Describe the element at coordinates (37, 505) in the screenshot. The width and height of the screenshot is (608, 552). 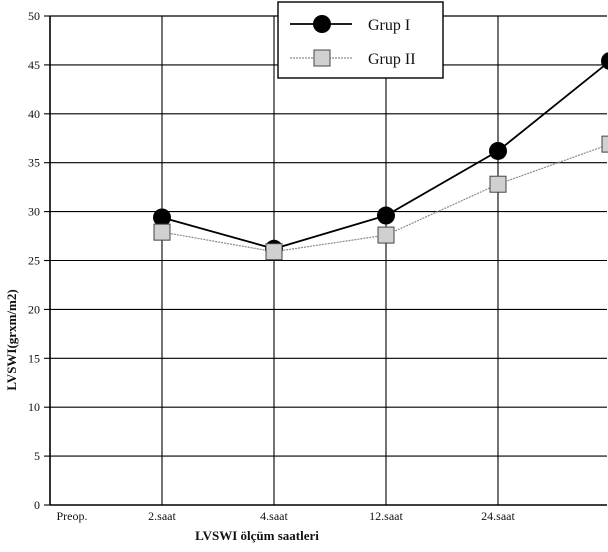
I see `y-tick-label: 0` at that location.